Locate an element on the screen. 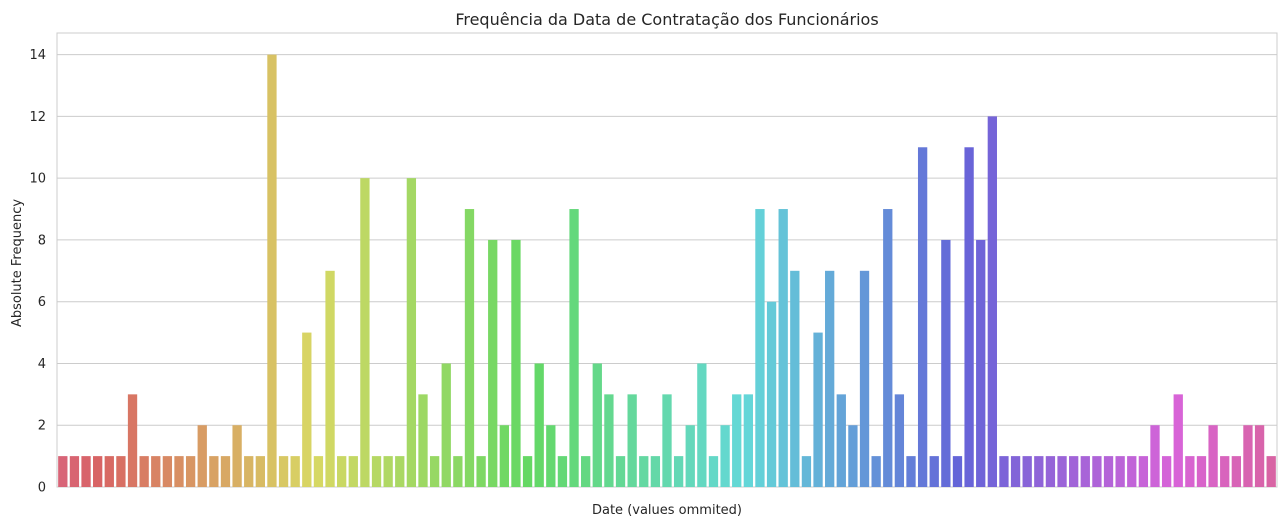  y-tick-label: 14 is located at coordinates (37, 55).